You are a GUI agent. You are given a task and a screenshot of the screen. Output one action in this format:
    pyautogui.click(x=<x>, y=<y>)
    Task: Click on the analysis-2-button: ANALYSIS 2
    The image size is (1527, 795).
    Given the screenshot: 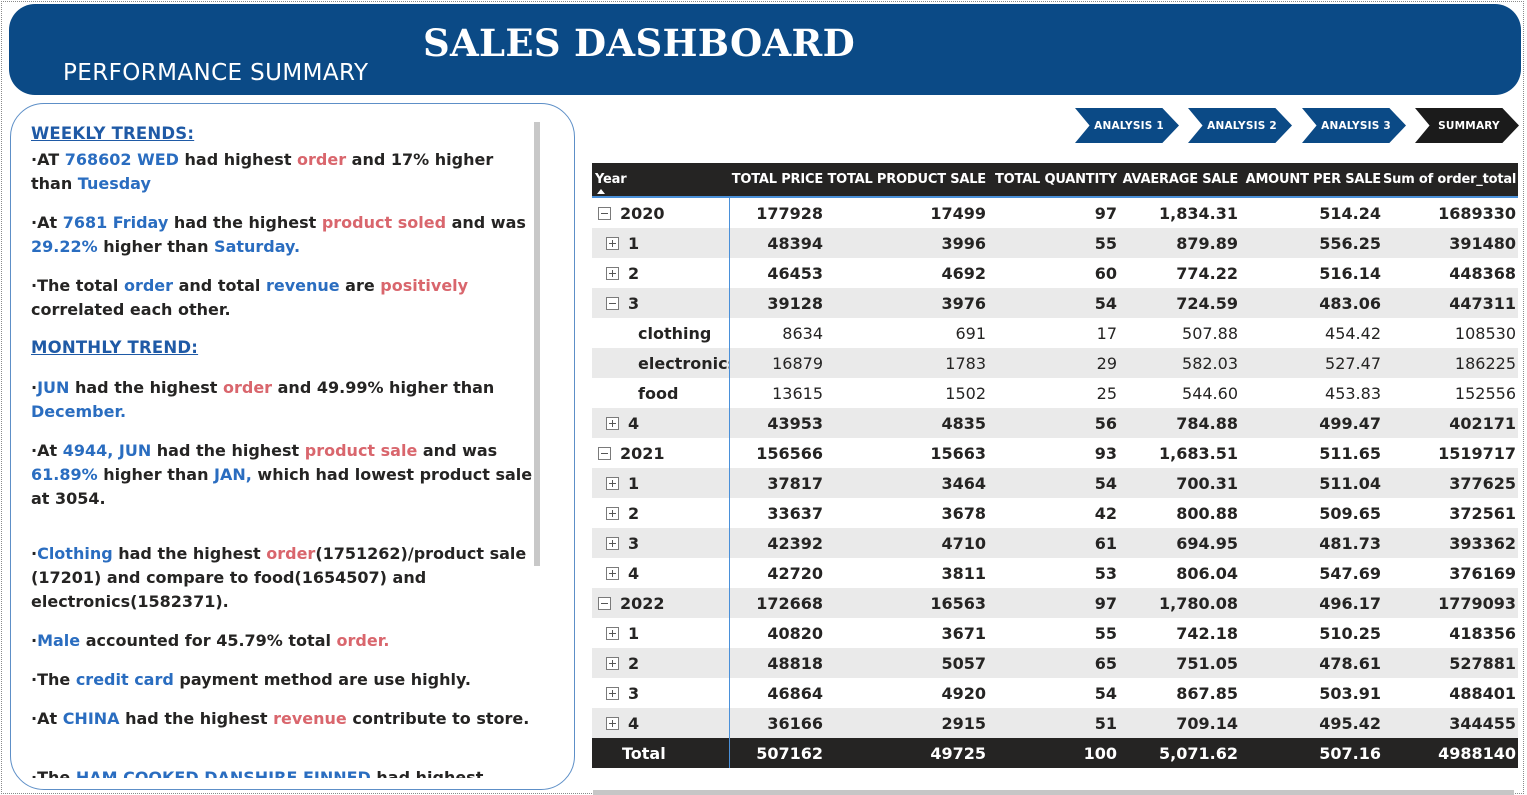 What is the action you would take?
    pyautogui.click(x=1240, y=125)
    